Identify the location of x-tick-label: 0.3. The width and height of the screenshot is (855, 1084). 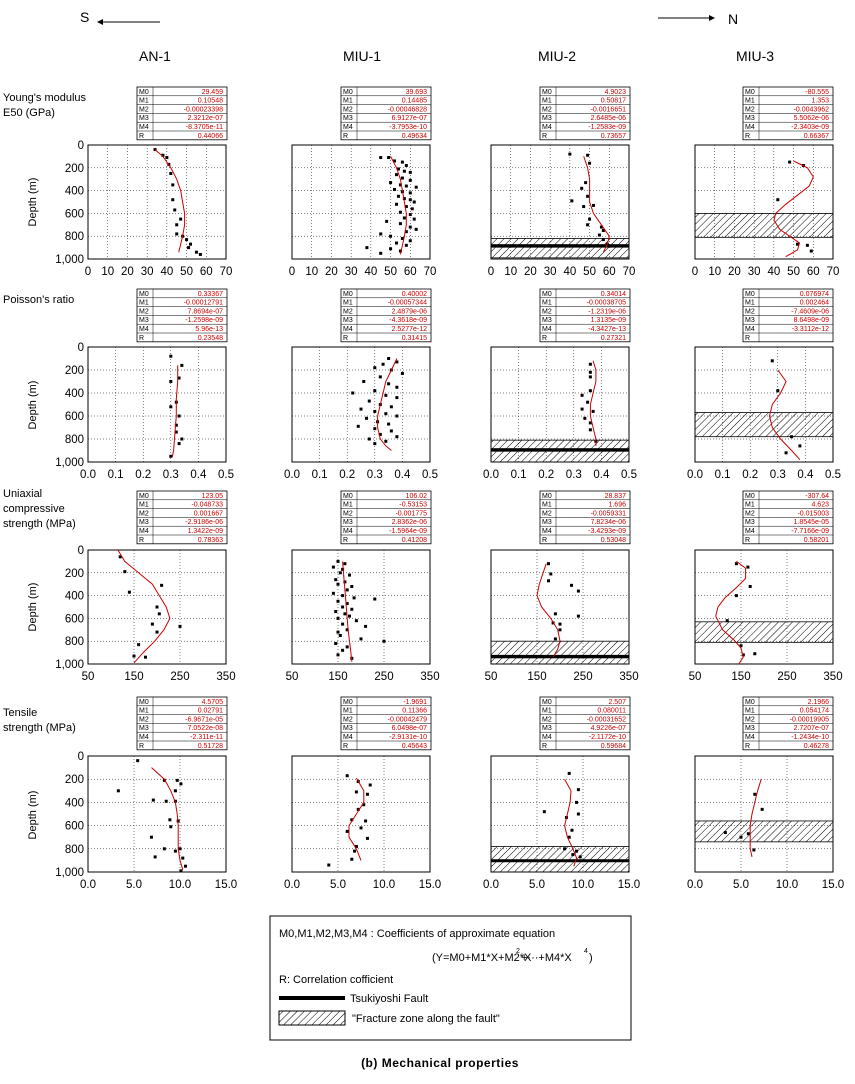
(778, 475).